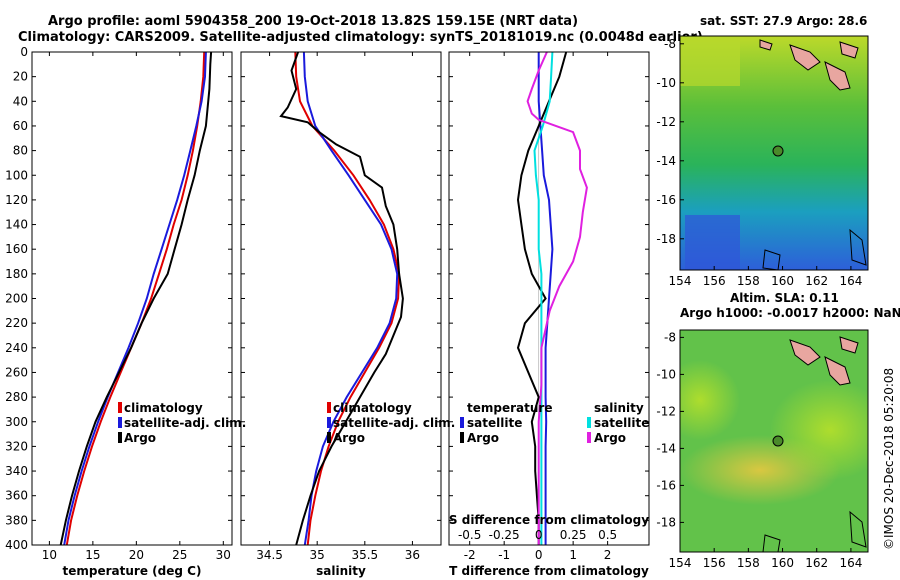  Describe the element at coordinates (589, 422) in the screenshot. I see `legend-swatch-s-satellite` at that location.